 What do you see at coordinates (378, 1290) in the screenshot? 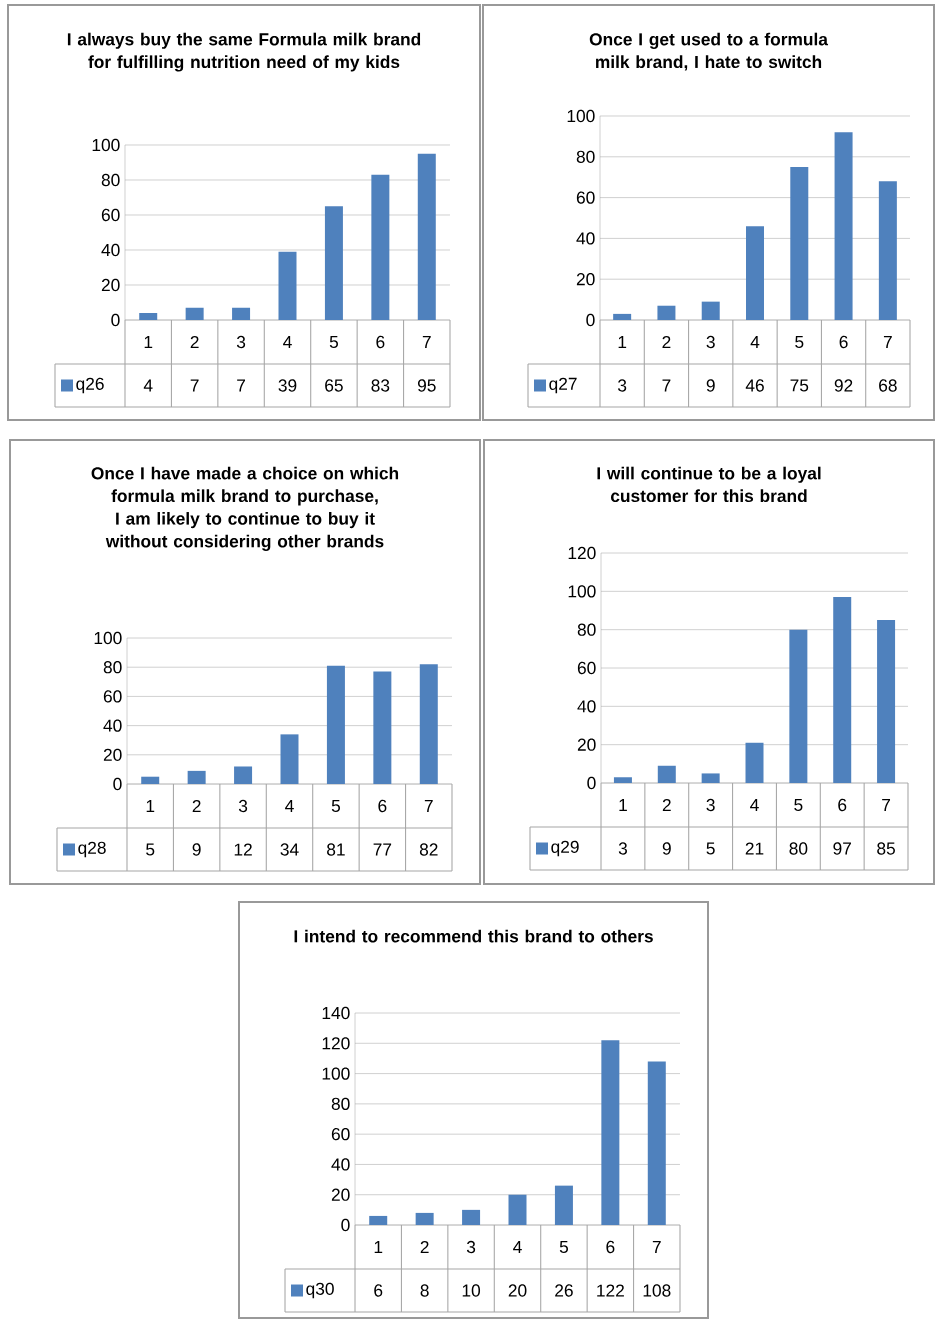
I see `data-label: 6` at bounding box center [378, 1290].